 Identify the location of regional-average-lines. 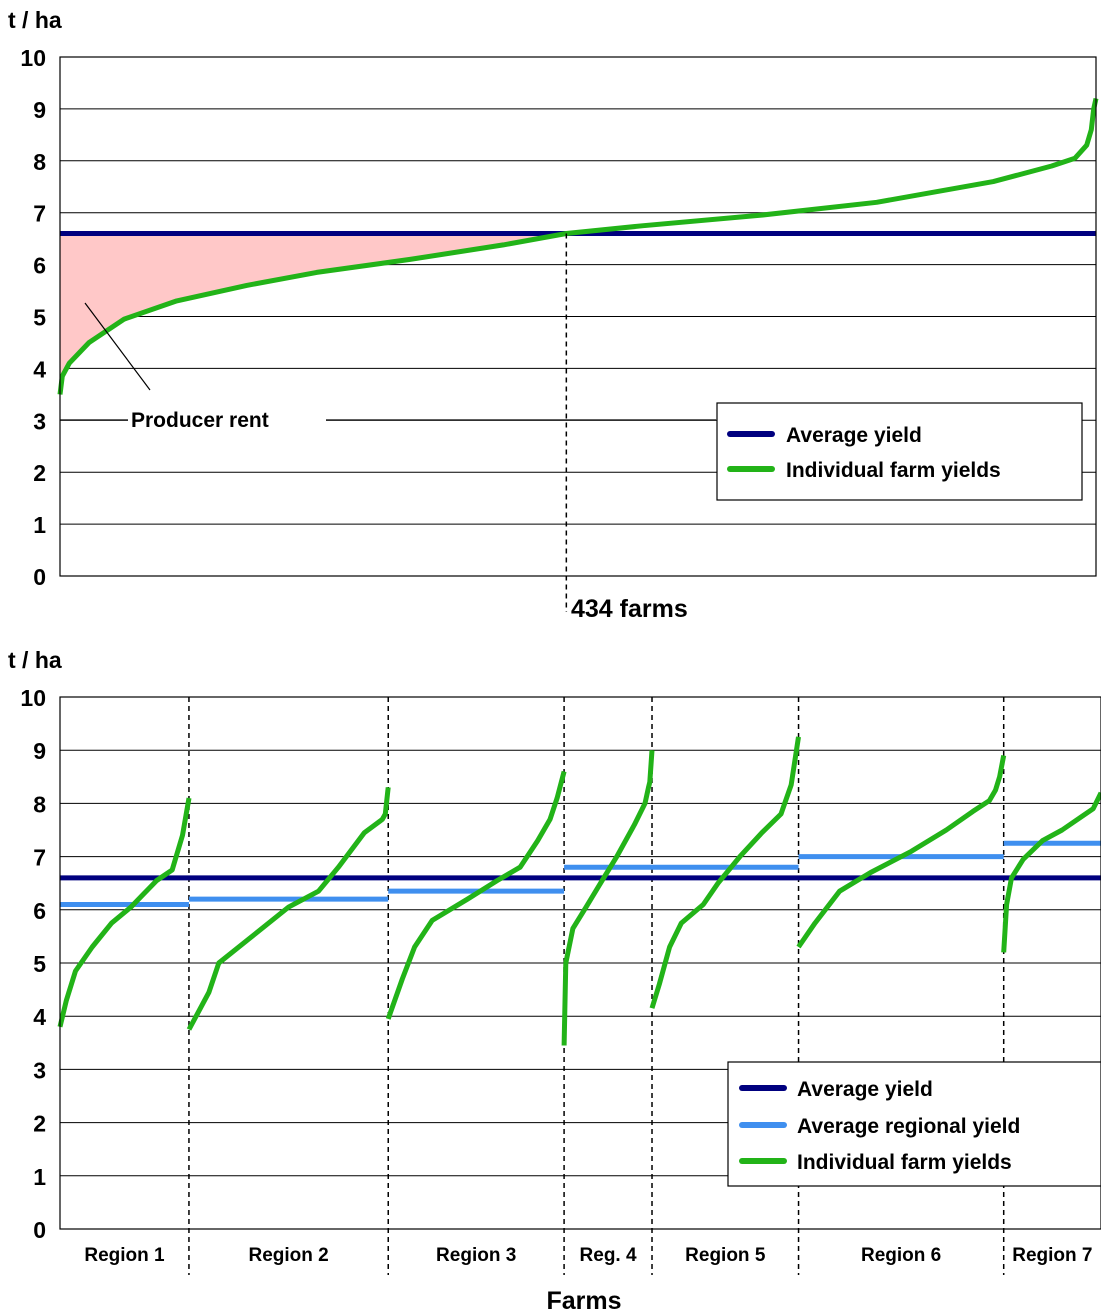
(580, 873).